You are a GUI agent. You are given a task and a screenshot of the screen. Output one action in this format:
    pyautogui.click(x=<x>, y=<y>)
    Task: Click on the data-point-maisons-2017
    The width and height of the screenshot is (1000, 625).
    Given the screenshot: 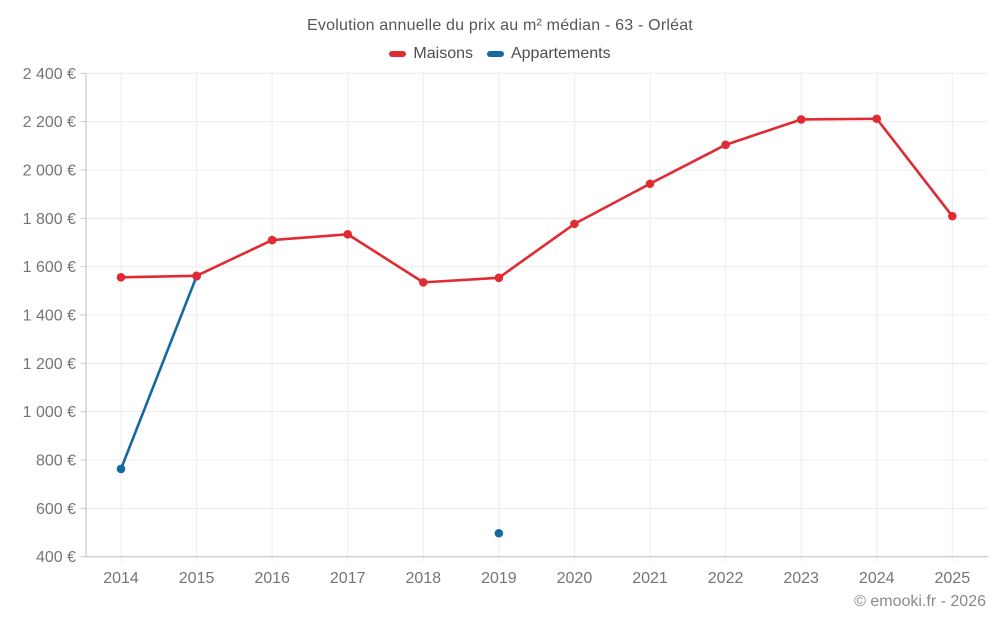 What is the action you would take?
    pyautogui.click(x=348, y=234)
    